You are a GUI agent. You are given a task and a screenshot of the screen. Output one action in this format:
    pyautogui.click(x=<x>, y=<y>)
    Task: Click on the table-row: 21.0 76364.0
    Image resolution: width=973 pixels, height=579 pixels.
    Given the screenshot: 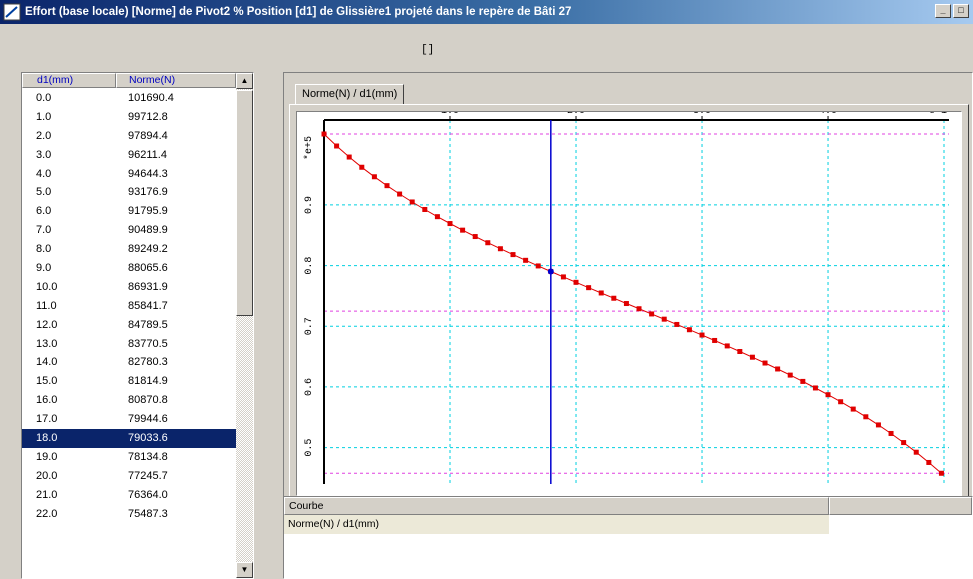 What is the action you would take?
    pyautogui.click(x=129, y=495)
    